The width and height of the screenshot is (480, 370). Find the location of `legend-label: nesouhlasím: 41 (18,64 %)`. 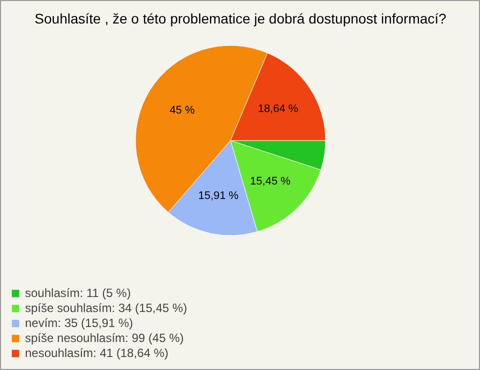

legend-label: nesouhlasím: 41 (18,64 %) is located at coordinates (96, 353).